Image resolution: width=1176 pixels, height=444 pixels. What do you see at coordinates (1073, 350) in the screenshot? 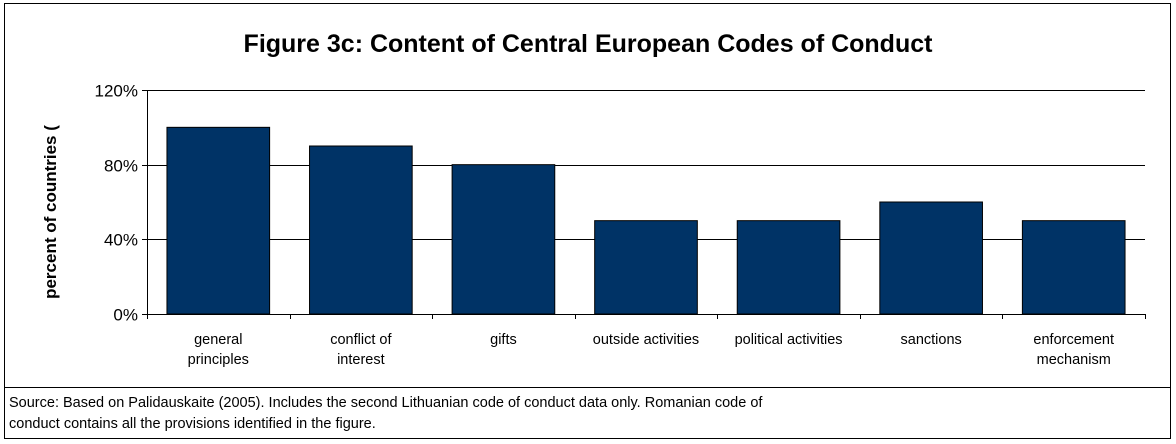
I see `x-tick-label-6: enforcement mechanism` at bounding box center [1073, 350].